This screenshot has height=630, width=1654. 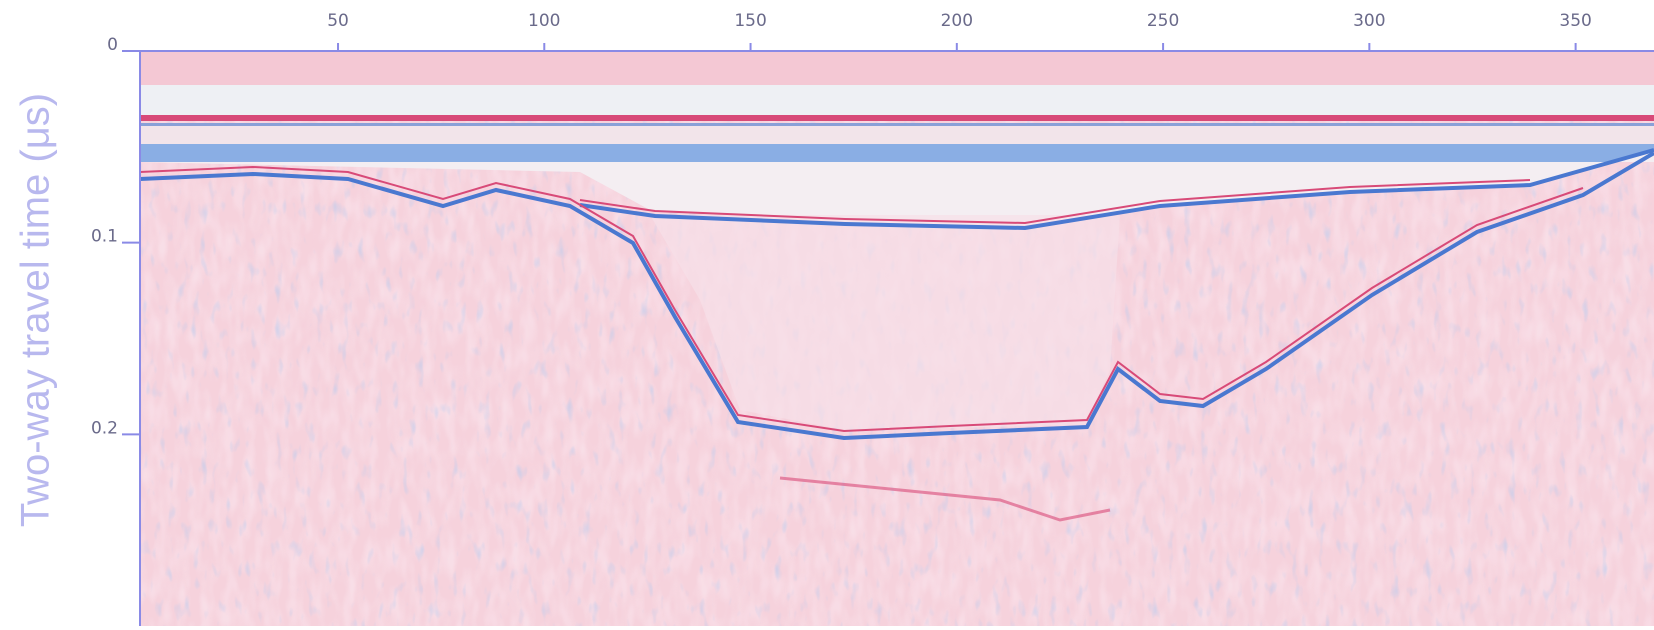 What do you see at coordinates (957, 21) in the screenshot?
I see `x-tick-label: 200` at bounding box center [957, 21].